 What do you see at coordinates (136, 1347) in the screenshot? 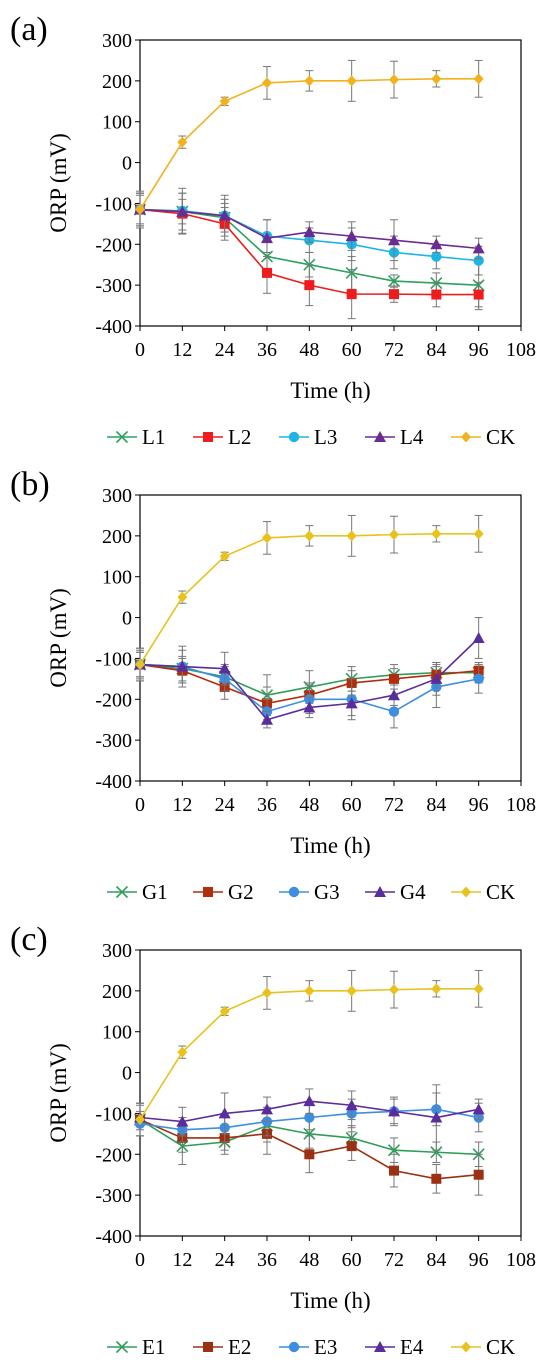
I see `legend-item-E1: E1` at bounding box center [136, 1347].